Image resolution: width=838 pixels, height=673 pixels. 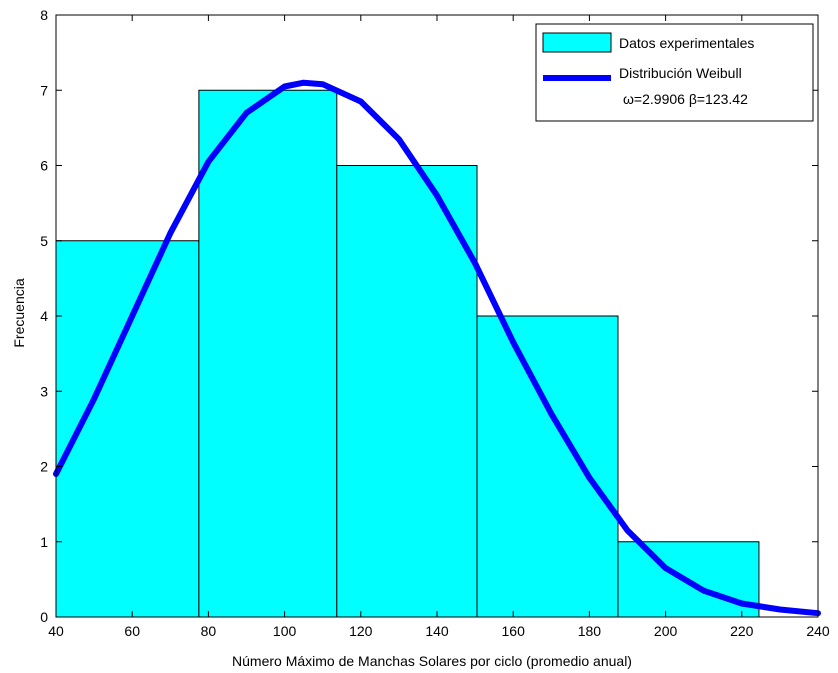 I want to click on x-tick-label: 120, so click(x=361, y=631).